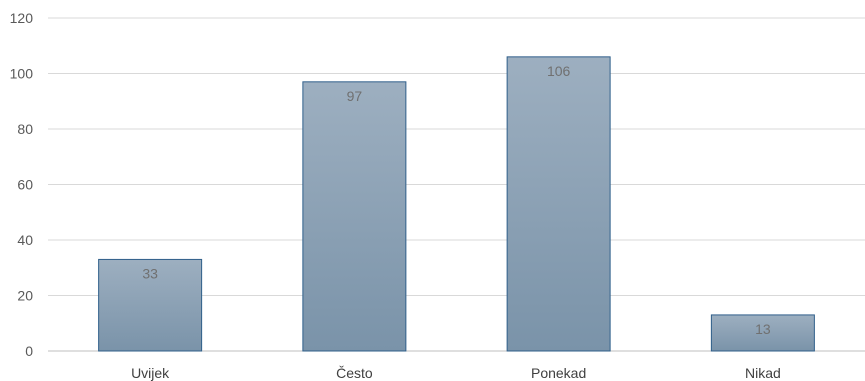  I want to click on y-tick-label: 40, so click(25, 240).